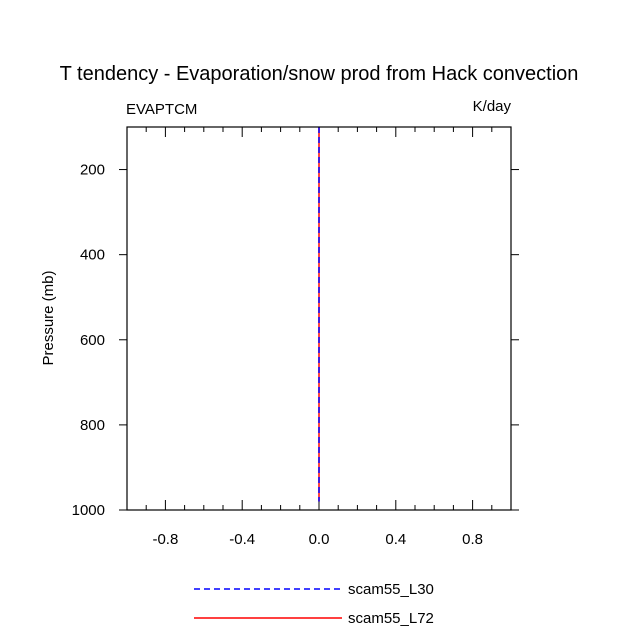  I want to click on x-tick-label: 0.0, so click(319, 539).